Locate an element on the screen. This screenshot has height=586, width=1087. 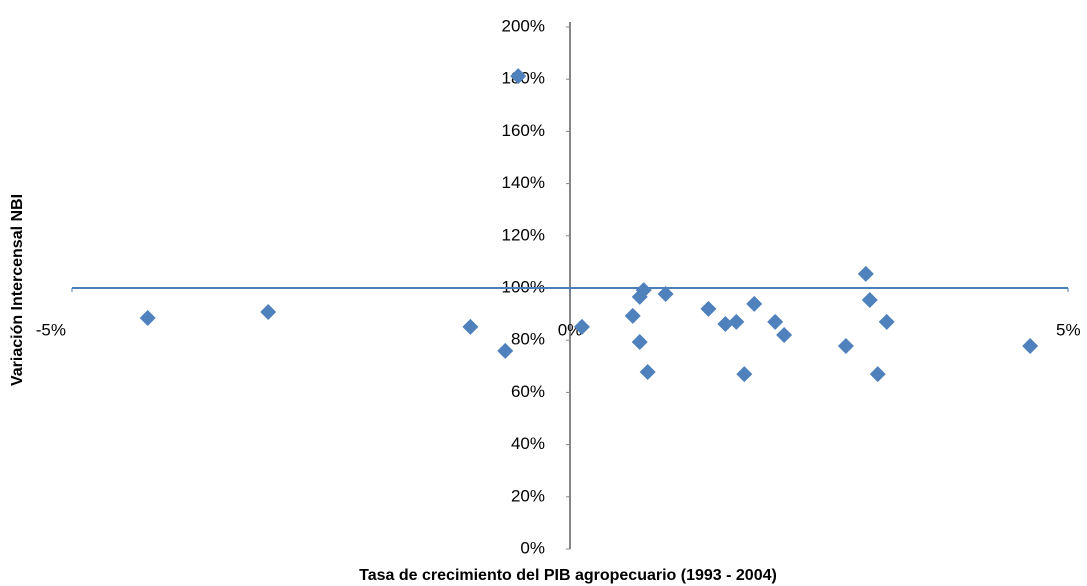
y-tick-label: 160% is located at coordinates (523, 130).